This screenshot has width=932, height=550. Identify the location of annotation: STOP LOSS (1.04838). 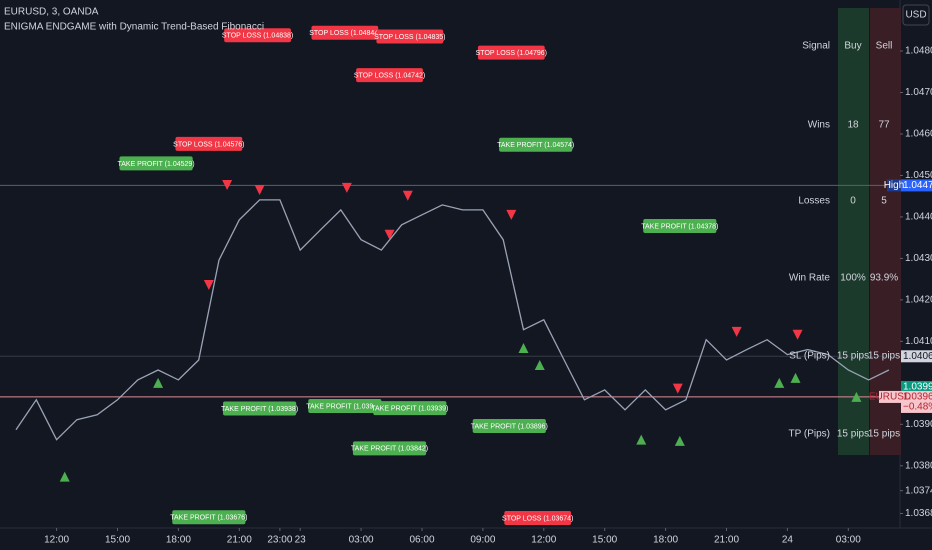
(257, 35).